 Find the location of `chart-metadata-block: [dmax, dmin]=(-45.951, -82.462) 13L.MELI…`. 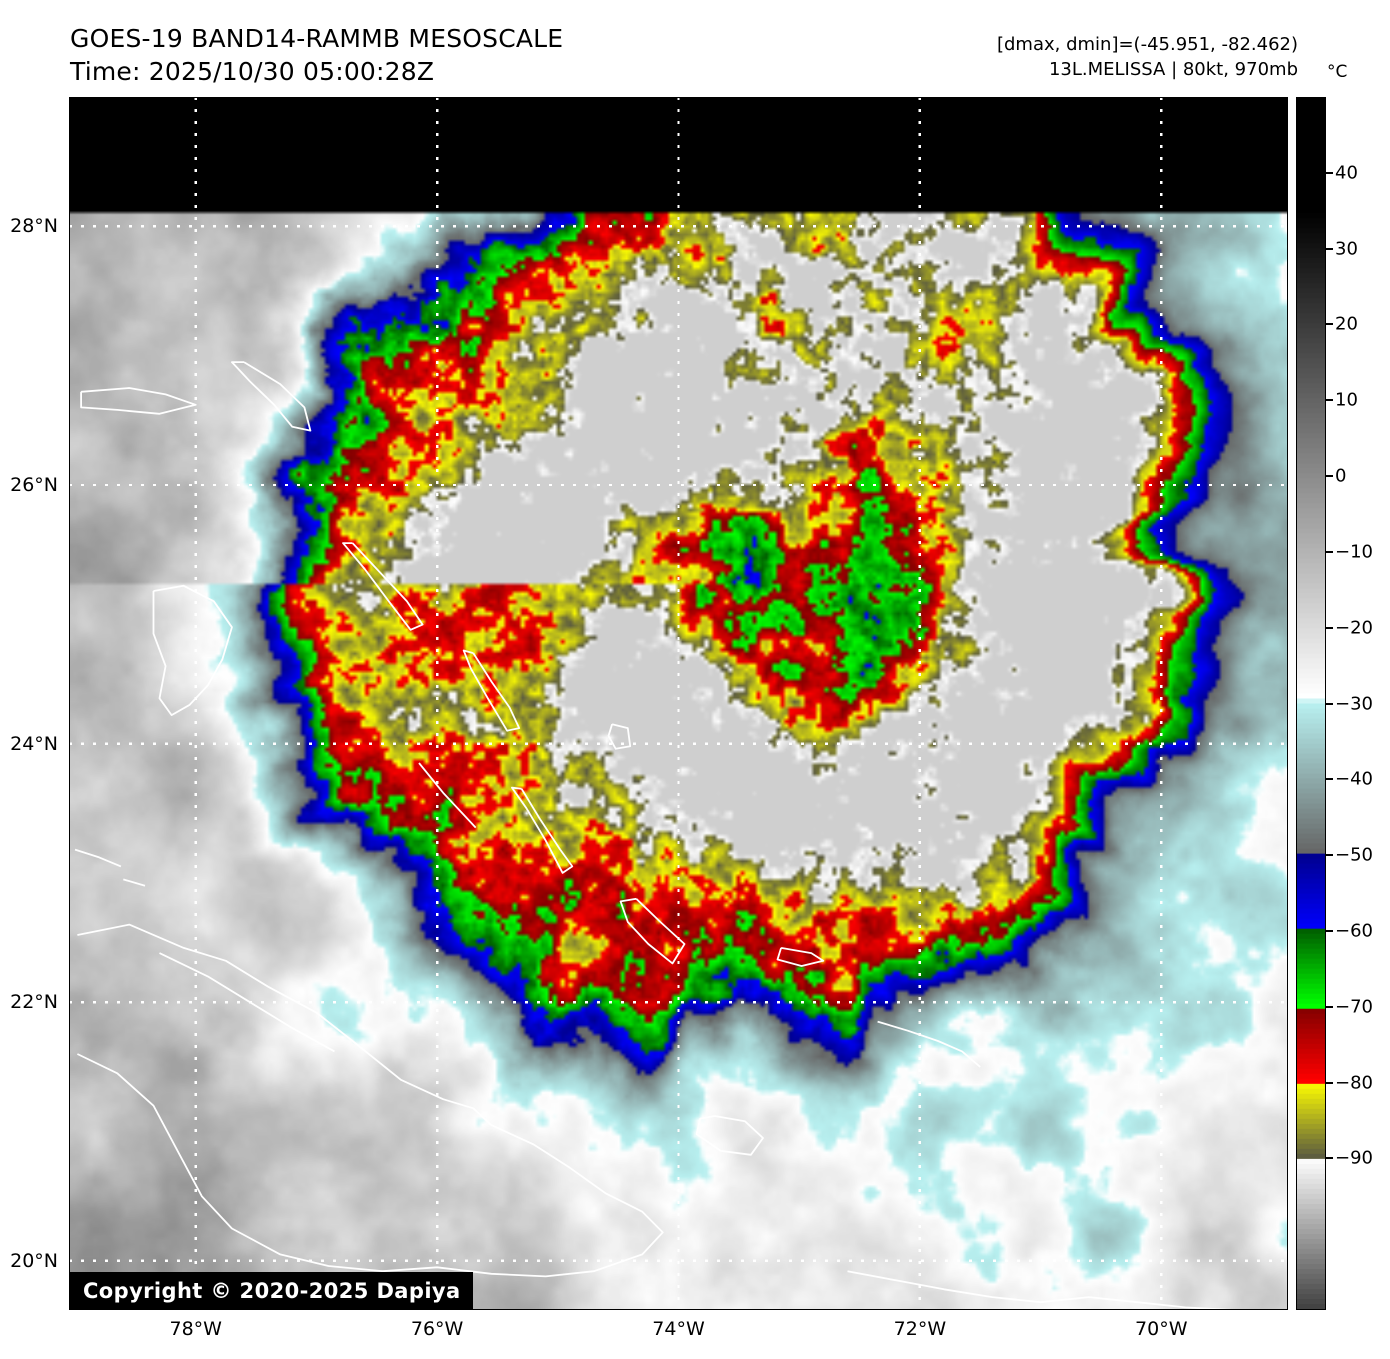

chart-metadata-block: [dmax, dmin]=(-45.951, -82.462) 13L.MELI… is located at coordinates (1147, 57).